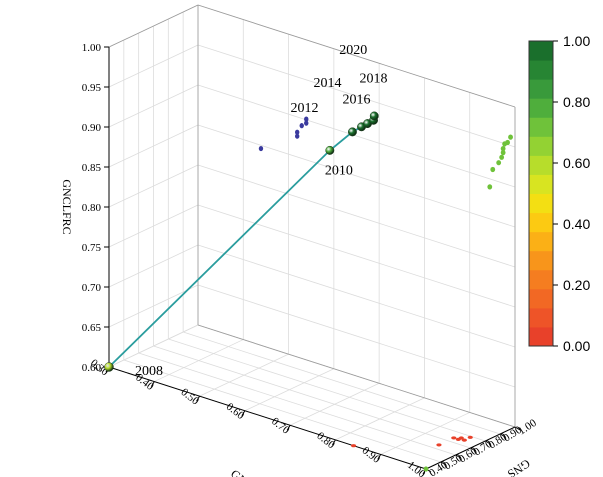 The height and width of the screenshot is (477, 603). What do you see at coordinates (92, 88) in the screenshot?
I see `z-tick-label: 0.95` at bounding box center [92, 88].